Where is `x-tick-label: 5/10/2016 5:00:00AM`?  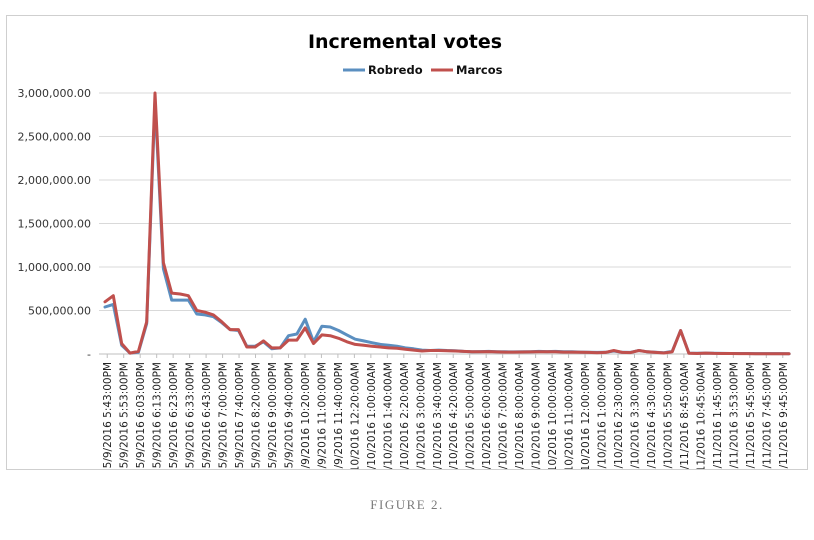 x-tick-label: 5/10/2016 5:00:00AM is located at coordinates (471, 415).